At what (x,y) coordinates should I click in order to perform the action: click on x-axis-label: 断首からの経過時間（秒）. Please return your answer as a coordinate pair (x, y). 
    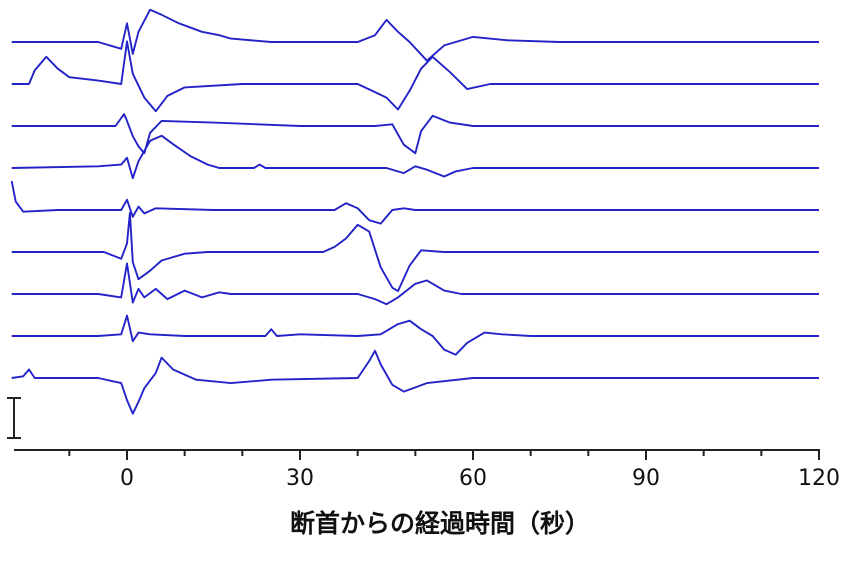
    Looking at the image, I should click on (440, 523).